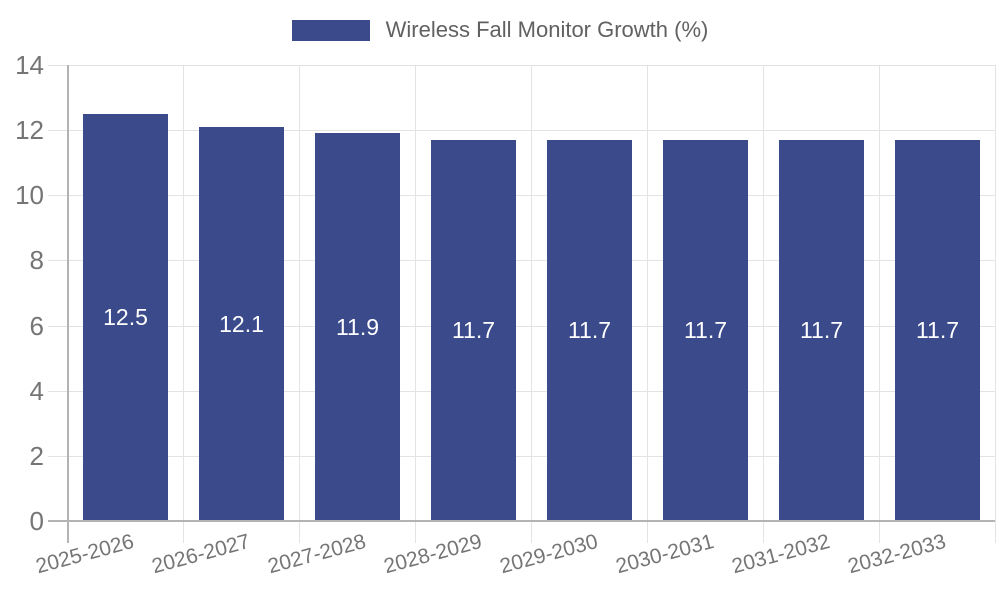 The width and height of the screenshot is (1000, 600). I want to click on y-axis-line, so click(68, 304).